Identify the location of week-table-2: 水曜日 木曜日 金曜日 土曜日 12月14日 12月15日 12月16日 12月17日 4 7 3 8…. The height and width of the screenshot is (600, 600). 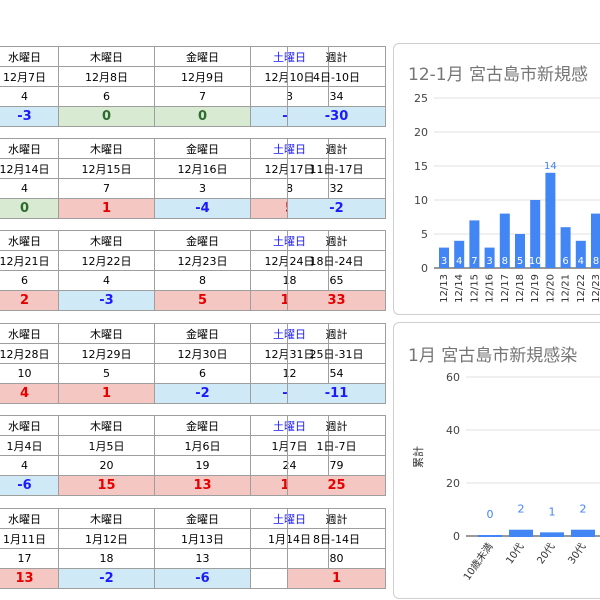
(164, 178).